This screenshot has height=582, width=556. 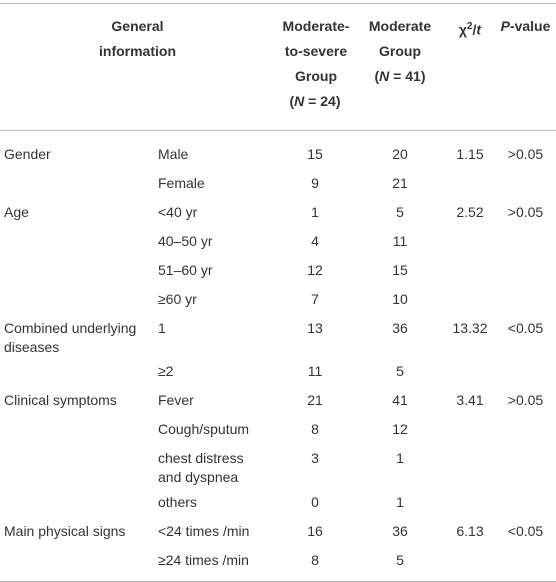 What do you see at coordinates (469, 26) in the screenshot?
I see `header-text: 2` at bounding box center [469, 26].